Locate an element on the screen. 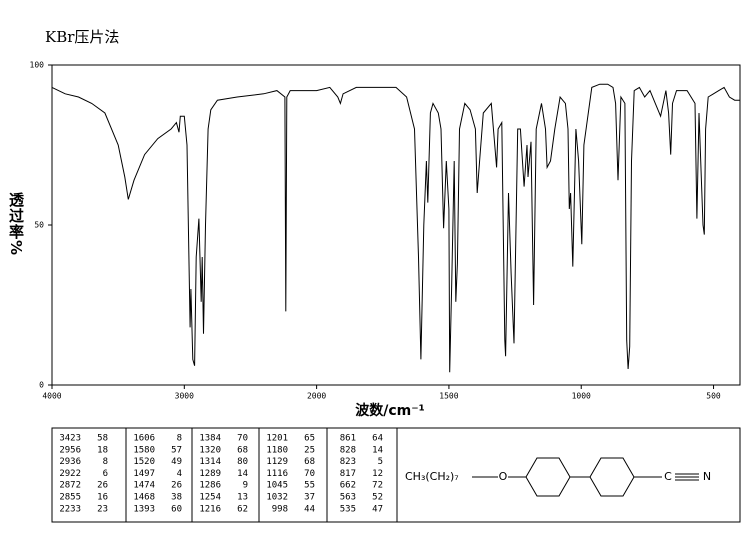 This screenshot has width=748, height=539. peak-wavenumber: 823 is located at coordinates (348, 462).